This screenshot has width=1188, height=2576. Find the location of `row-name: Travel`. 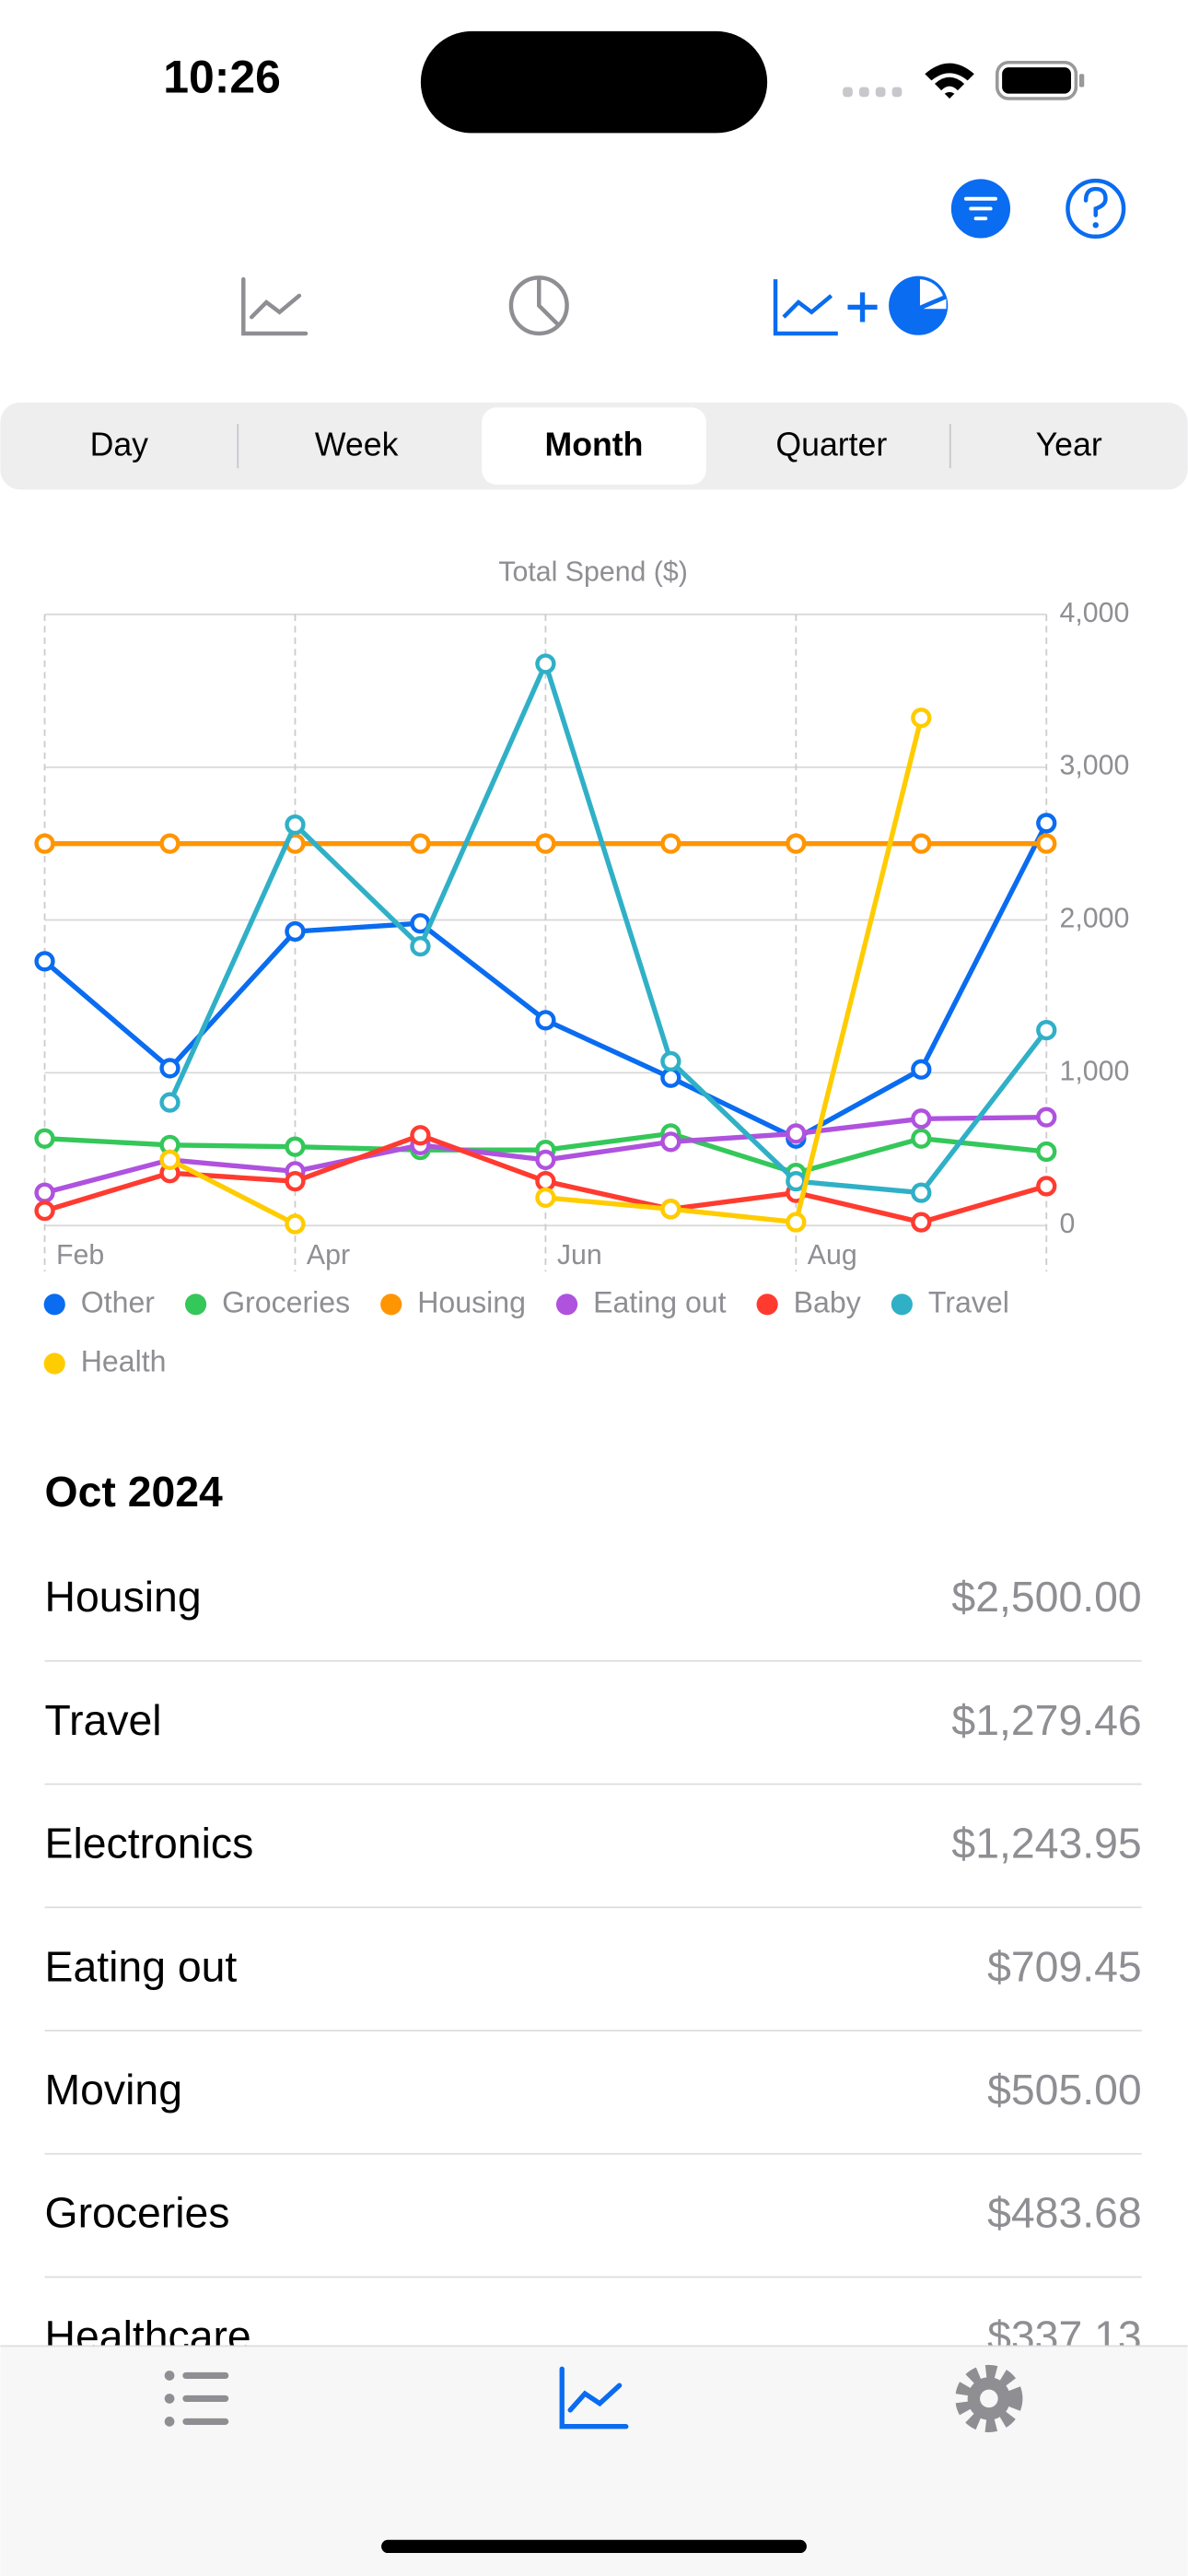

row-name: Travel is located at coordinates (103, 1720).